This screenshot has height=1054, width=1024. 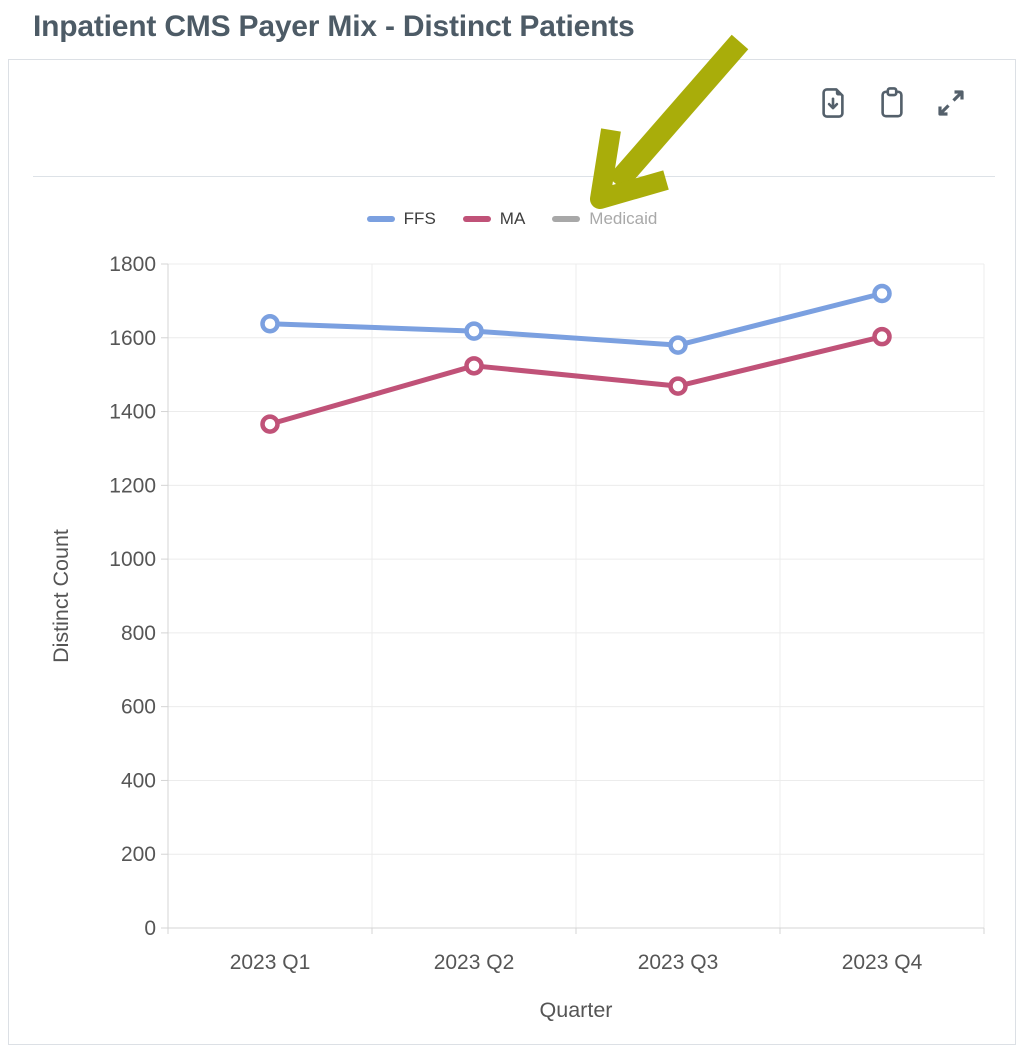 I want to click on y-tick-label: 200, so click(x=138, y=854).